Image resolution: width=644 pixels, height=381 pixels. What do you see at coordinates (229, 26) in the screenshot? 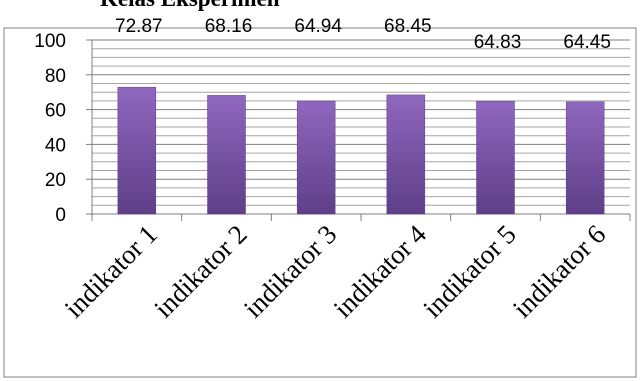
I see `data-label-2: 68.16` at bounding box center [229, 26].